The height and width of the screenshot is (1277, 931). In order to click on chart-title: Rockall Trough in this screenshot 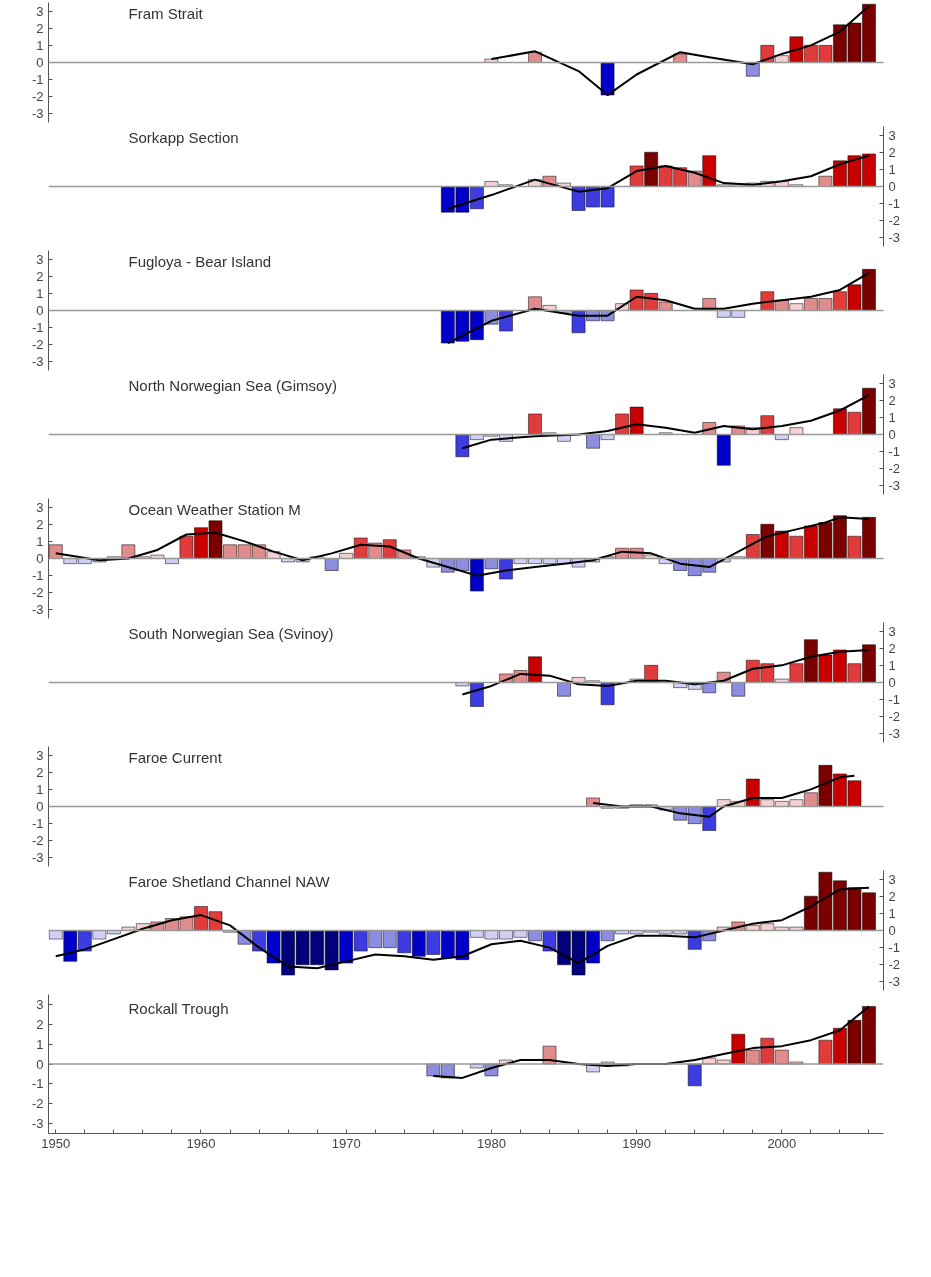, I will do `click(178, 1009)`.